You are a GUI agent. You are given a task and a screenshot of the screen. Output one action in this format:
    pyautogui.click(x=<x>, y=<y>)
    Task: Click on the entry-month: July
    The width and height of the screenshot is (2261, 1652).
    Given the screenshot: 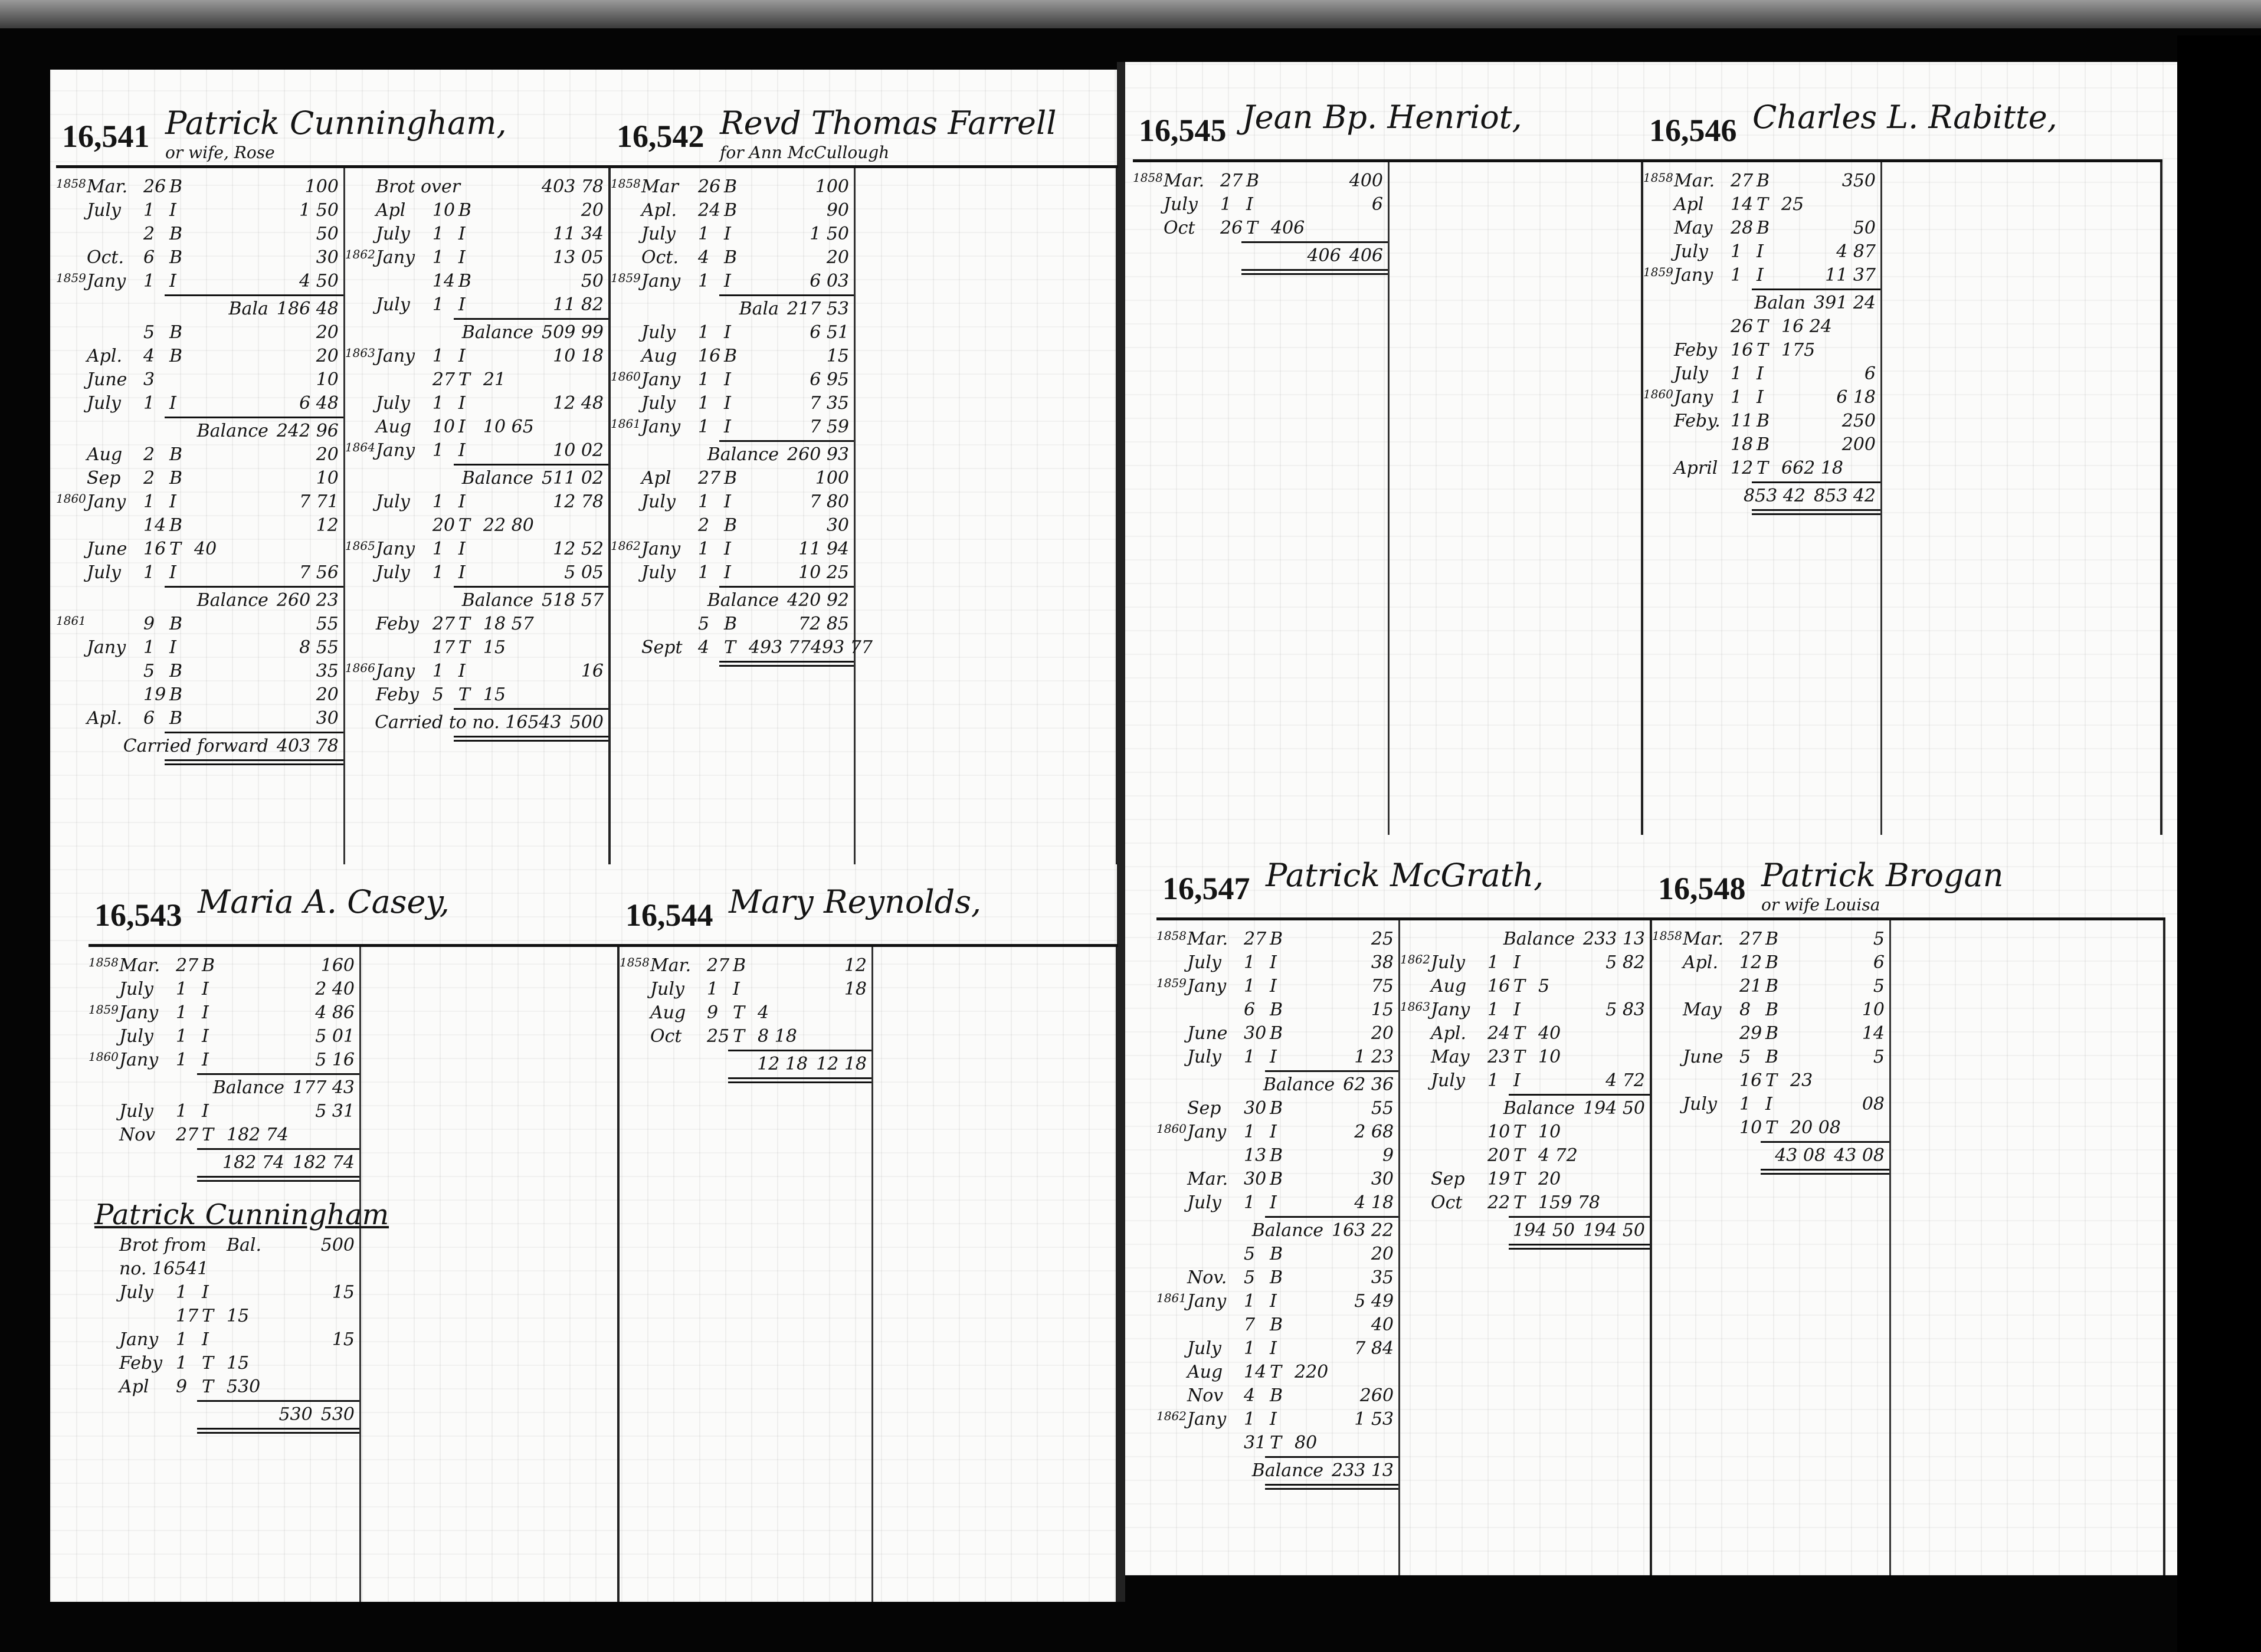 What is the action you would take?
    pyautogui.click(x=1691, y=373)
    